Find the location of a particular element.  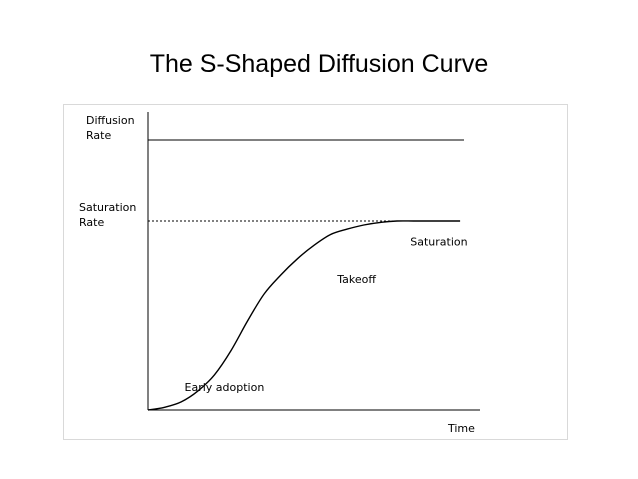

saturation-label-line1: Saturation is located at coordinates (107, 207).